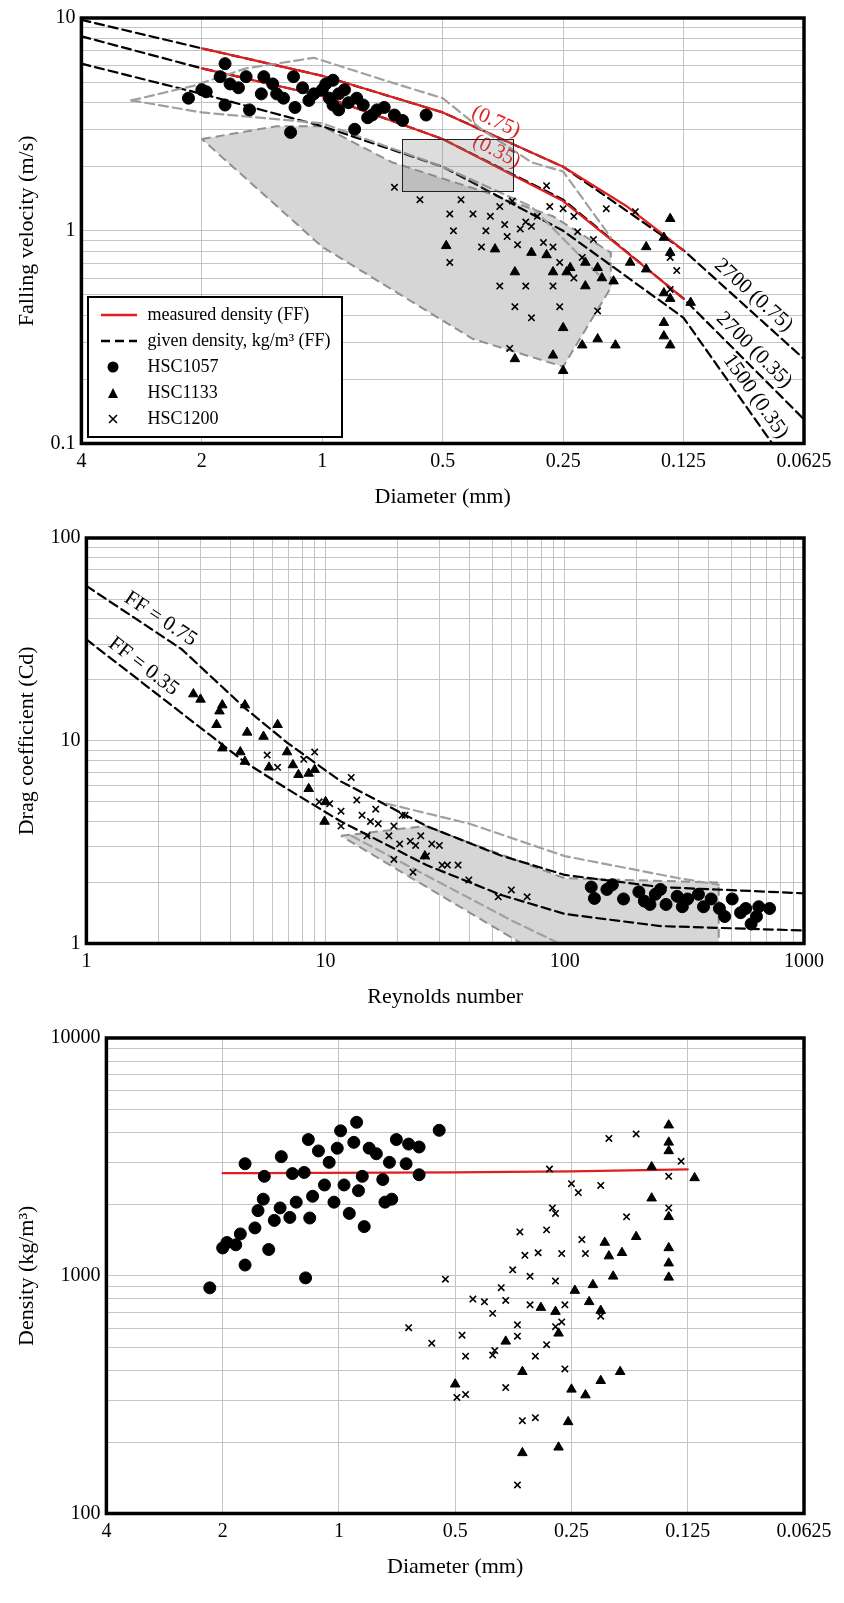  I want to click on y-tick-label: 0.1, so click(63, 441).